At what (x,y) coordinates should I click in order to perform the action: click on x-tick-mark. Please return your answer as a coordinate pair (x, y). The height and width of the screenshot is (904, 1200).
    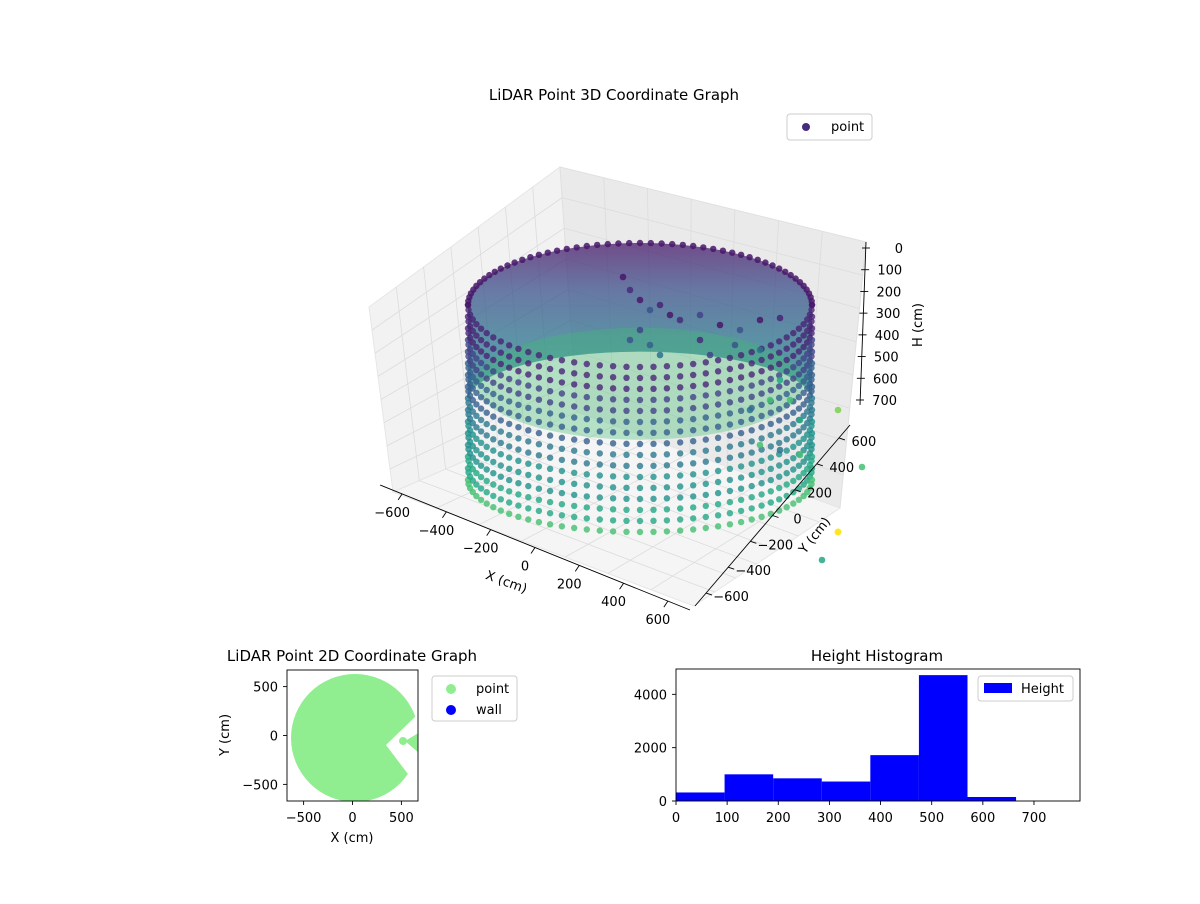
    Looking at the image, I should click on (444, 515).